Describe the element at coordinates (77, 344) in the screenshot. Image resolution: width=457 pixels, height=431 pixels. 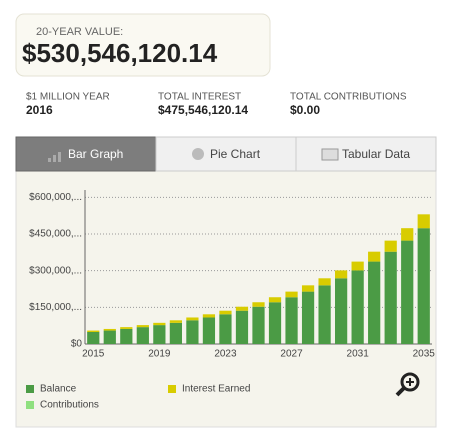
I see `y-tick-label: $0` at that location.